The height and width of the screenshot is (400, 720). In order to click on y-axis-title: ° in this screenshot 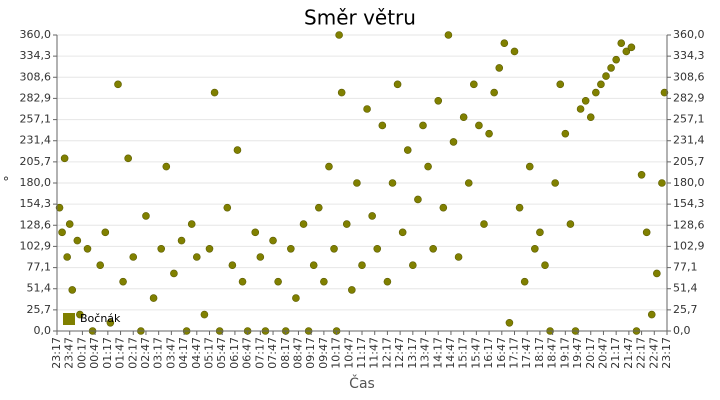, I will do `click(6, 183)`.